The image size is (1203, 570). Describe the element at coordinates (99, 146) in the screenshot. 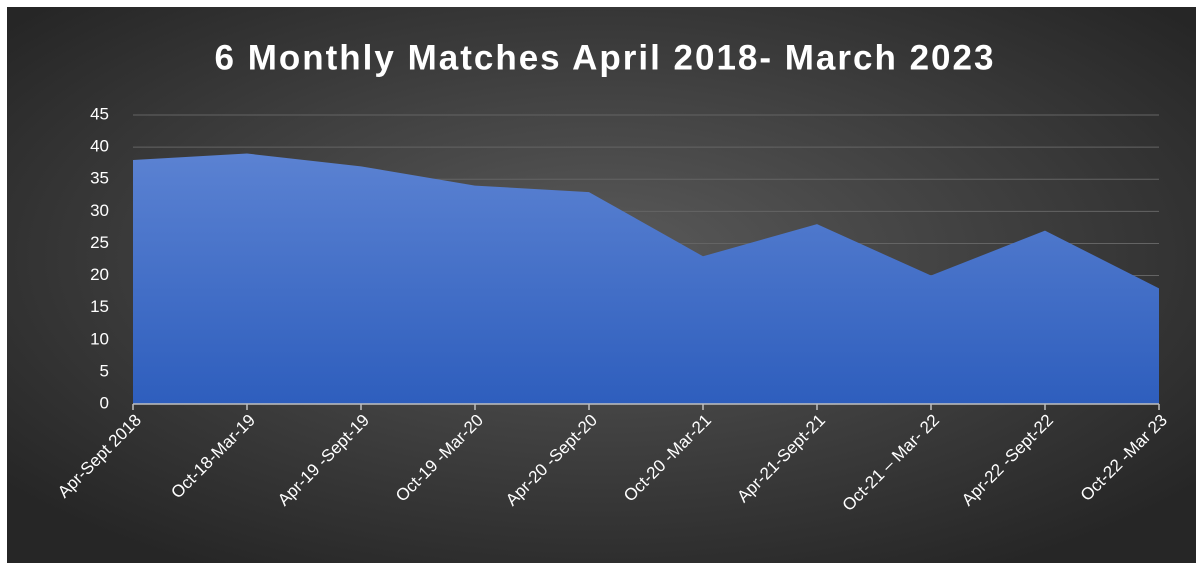

I see `y-tick-label: 40` at that location.